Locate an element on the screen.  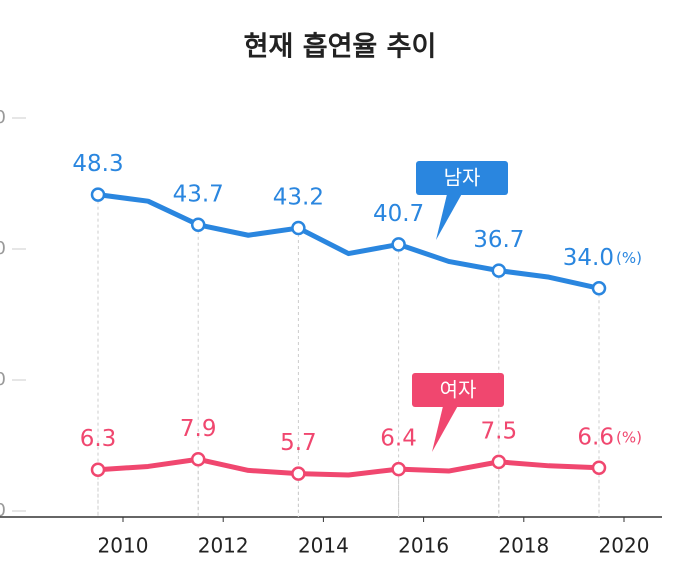
data-label: 43.2 is located at coordinates (298, 198).